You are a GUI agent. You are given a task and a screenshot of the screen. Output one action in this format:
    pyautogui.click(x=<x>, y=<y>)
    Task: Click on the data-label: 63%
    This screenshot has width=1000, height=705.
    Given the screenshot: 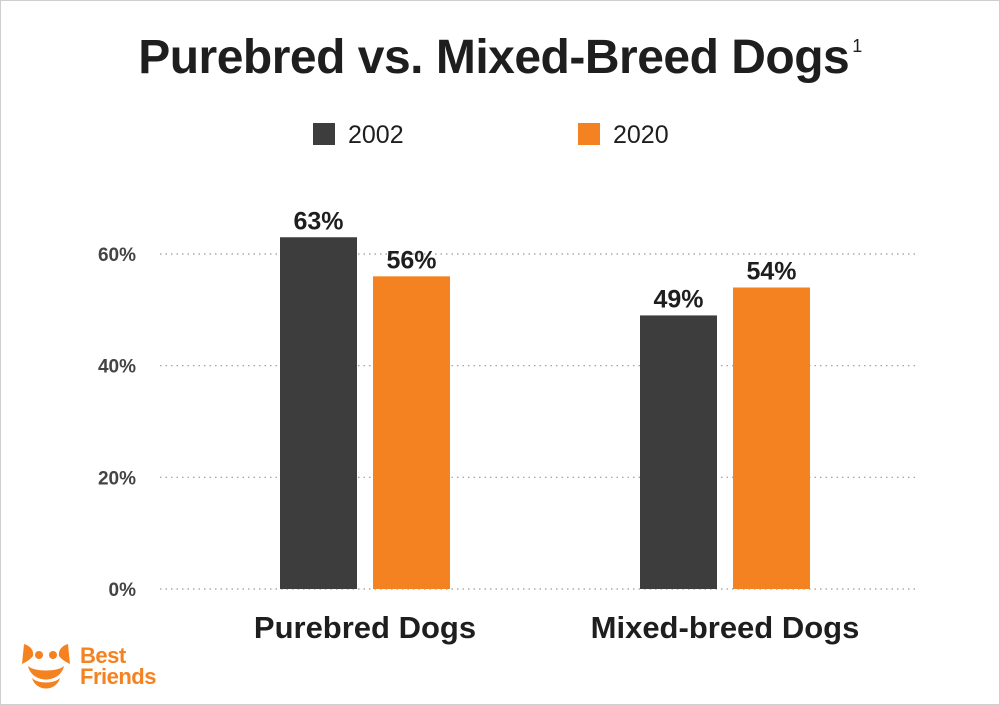 What is the action you would take?
    pyautogui.click(x=318, y=221)
    